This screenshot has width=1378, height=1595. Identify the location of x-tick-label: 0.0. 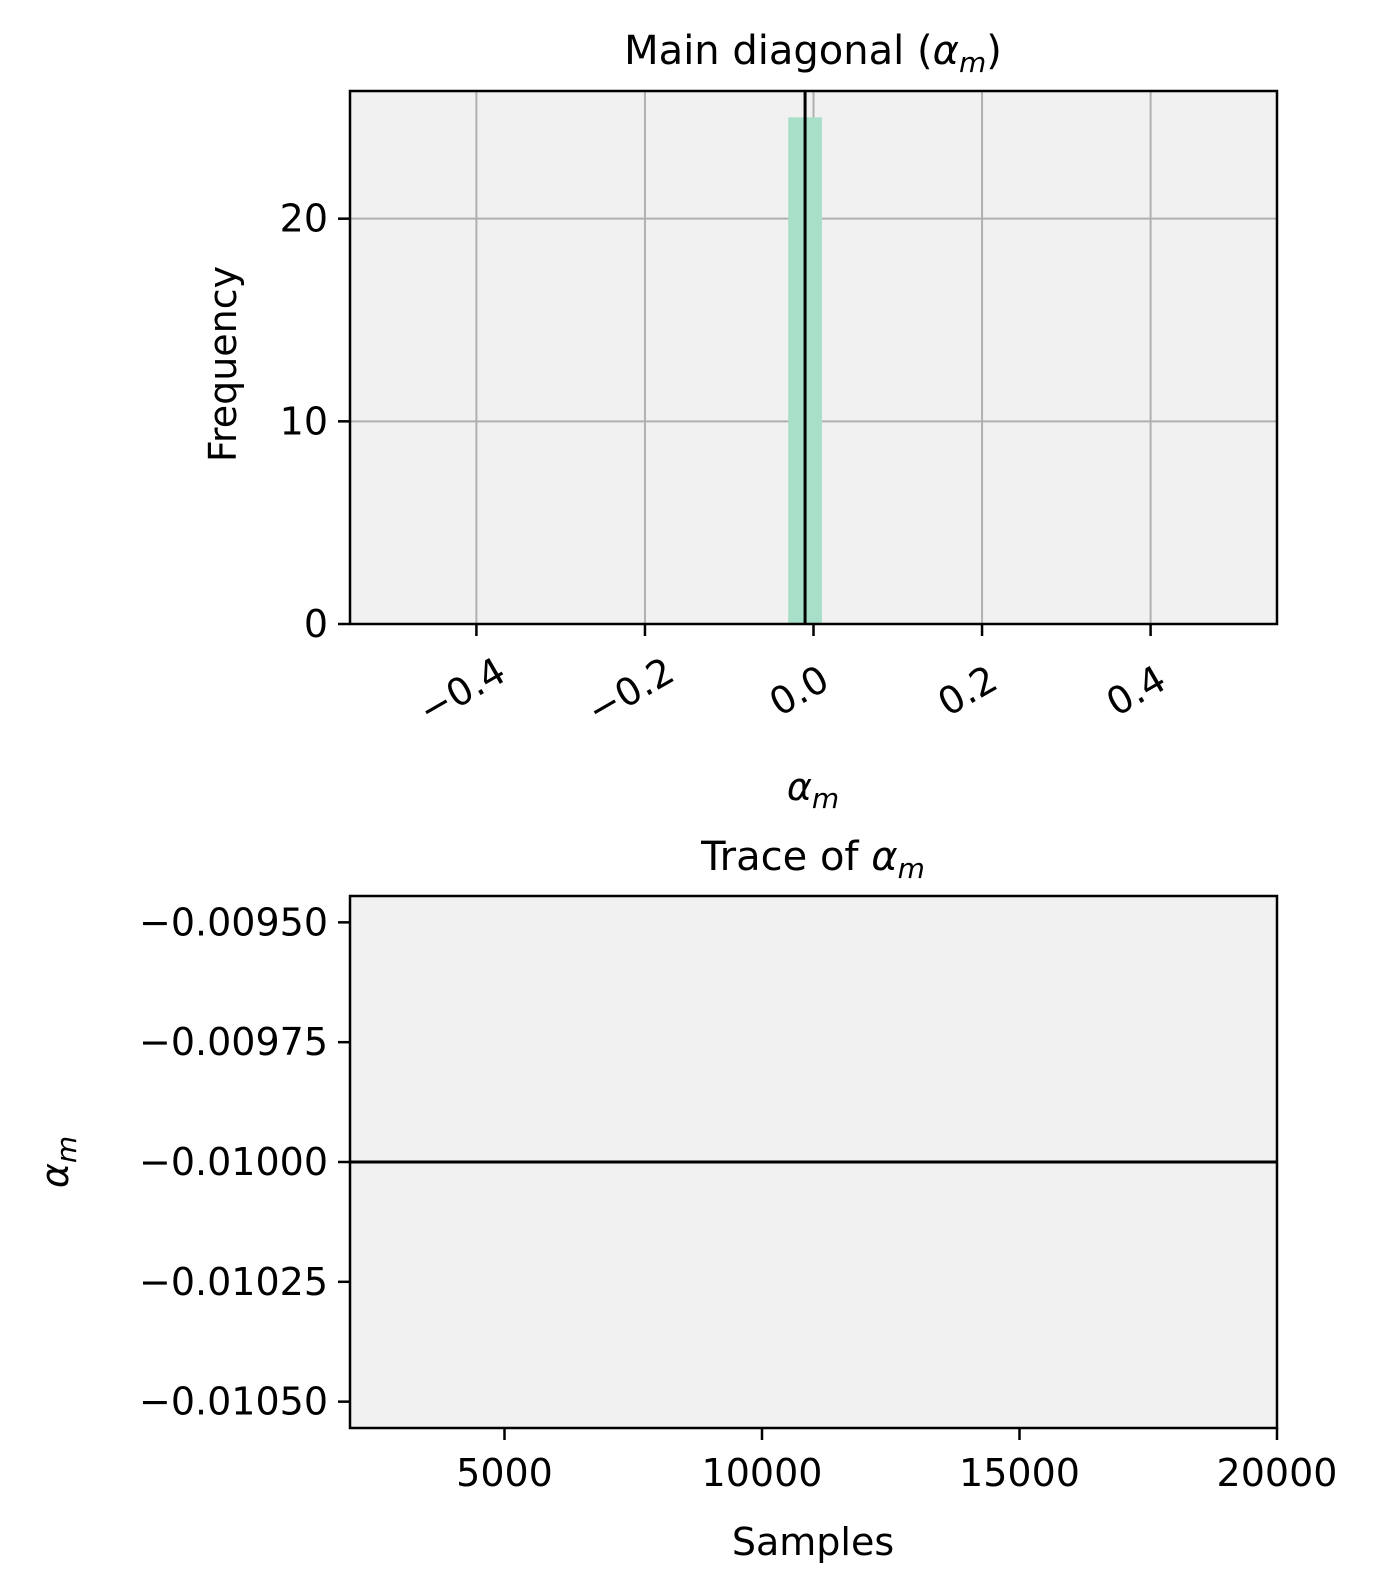
(799, 691).